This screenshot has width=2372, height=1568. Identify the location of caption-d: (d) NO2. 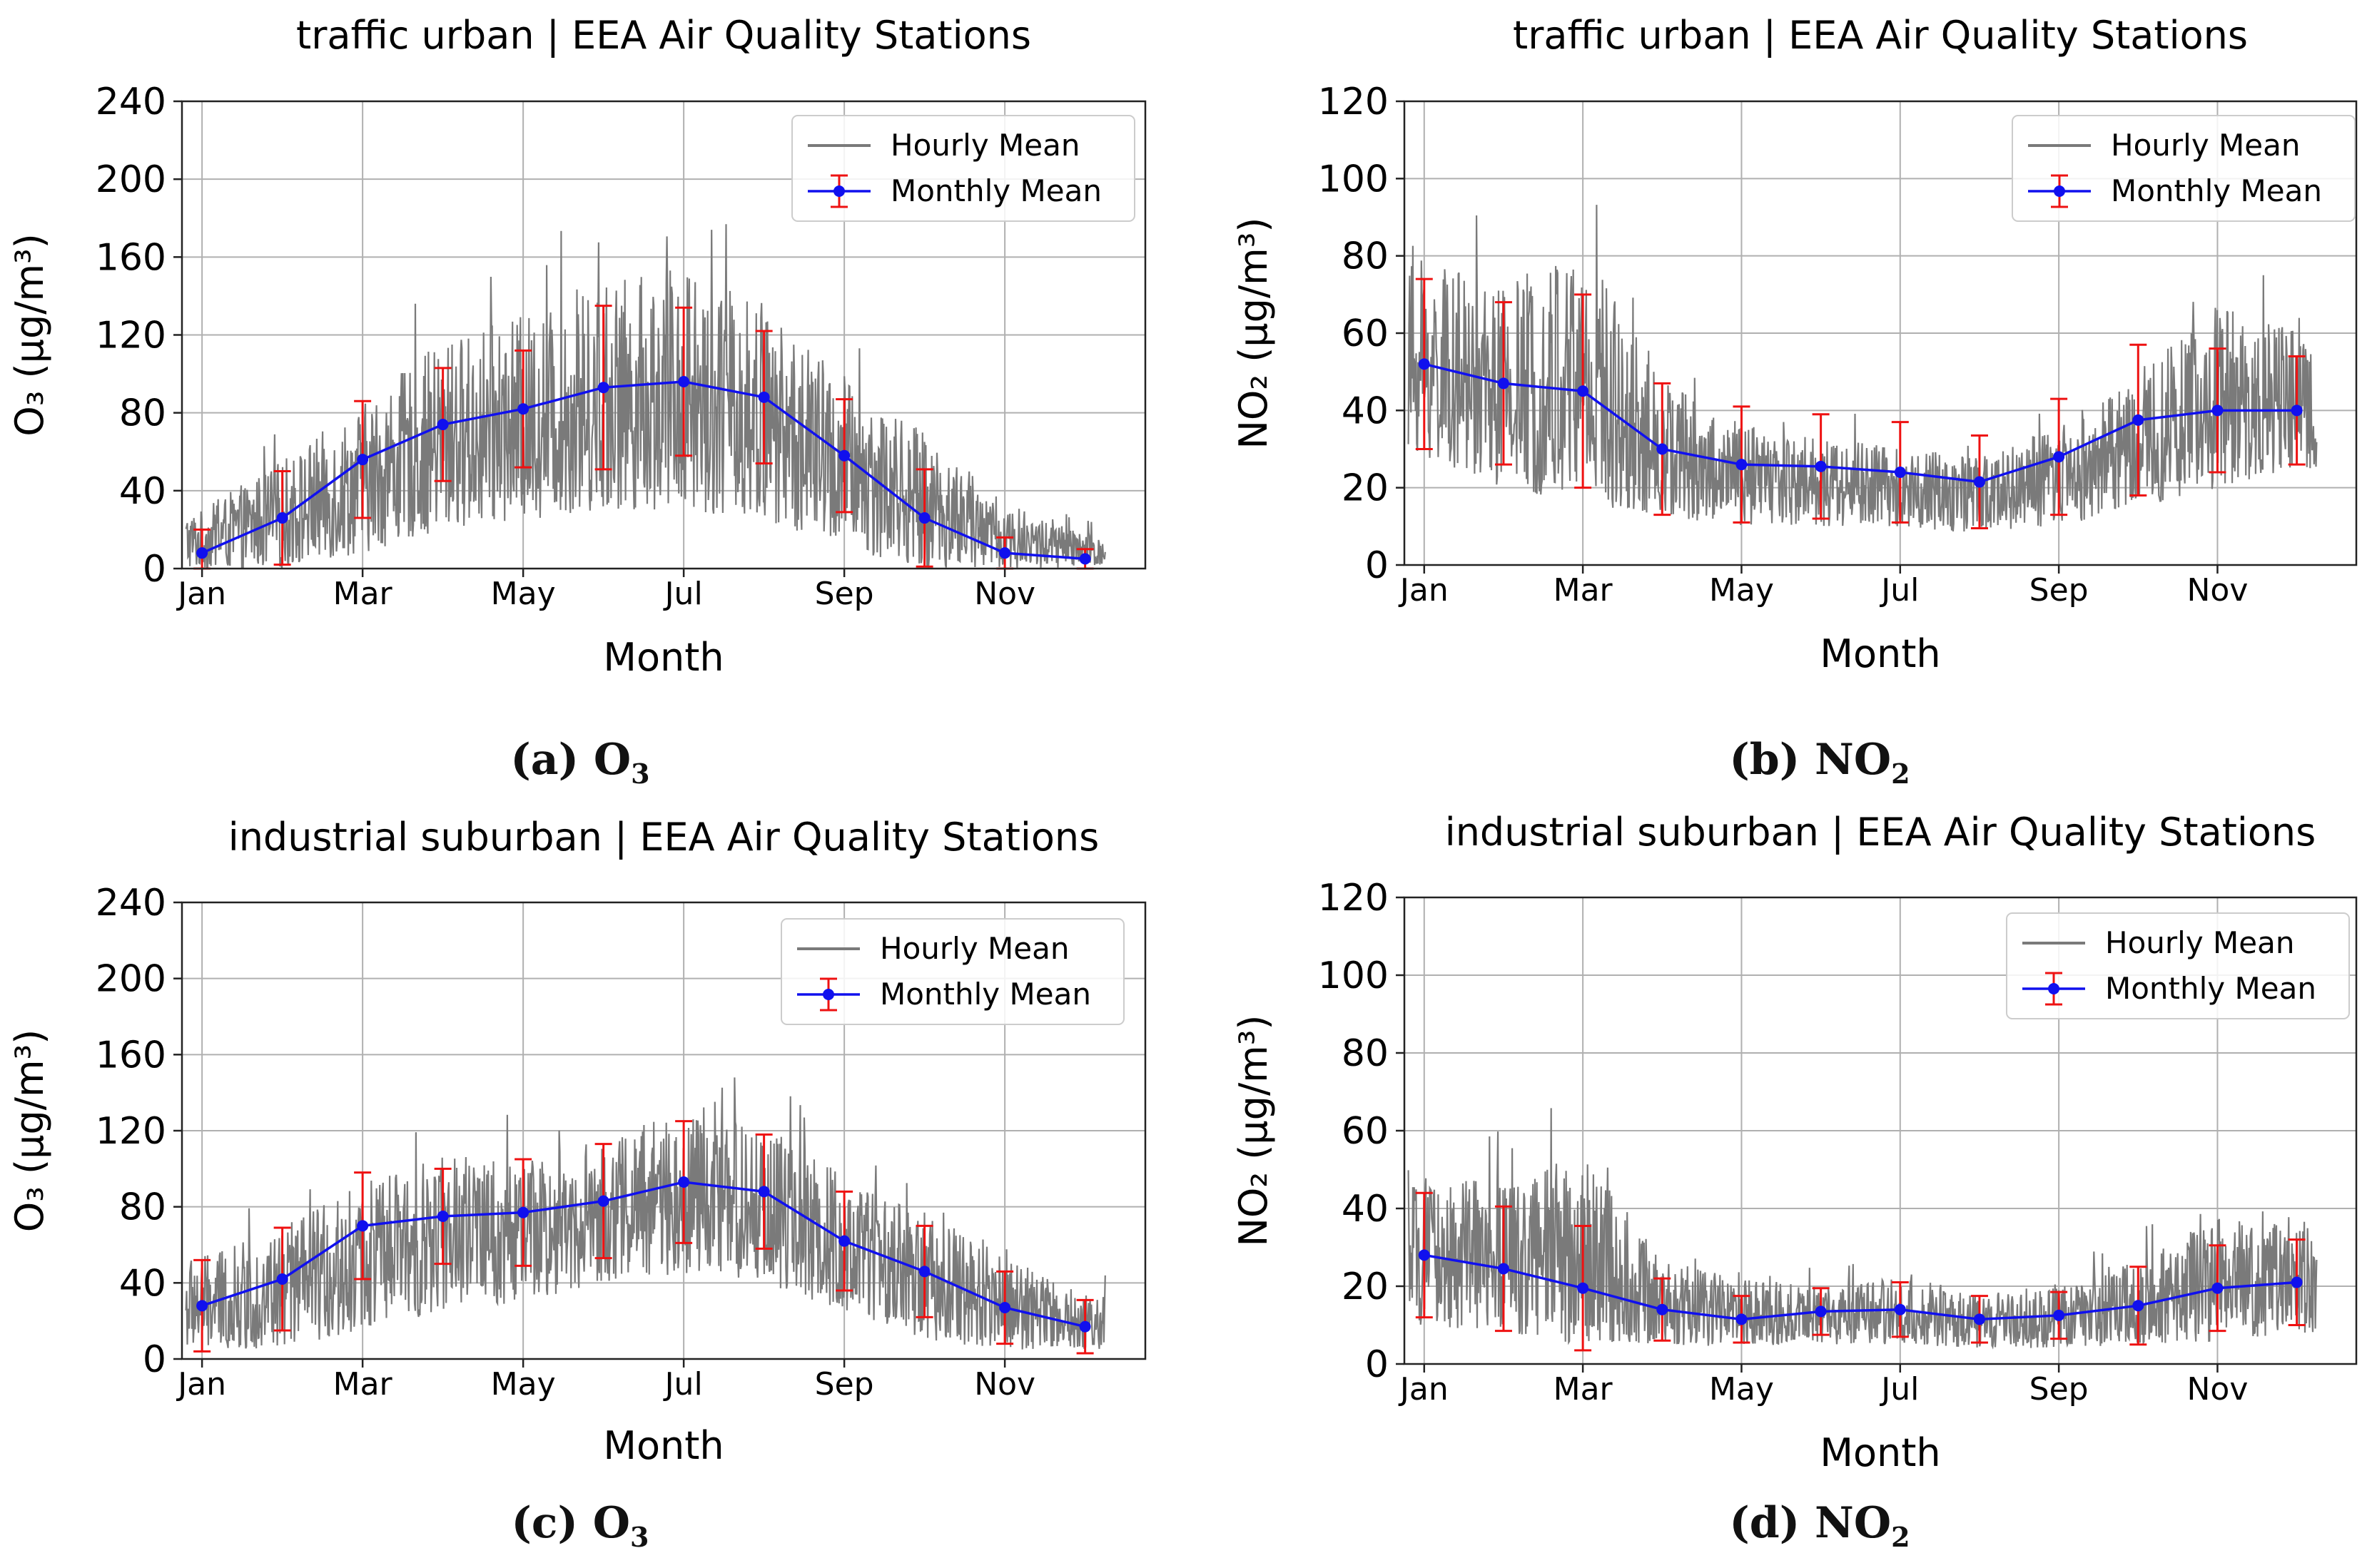
(1820, 1525).